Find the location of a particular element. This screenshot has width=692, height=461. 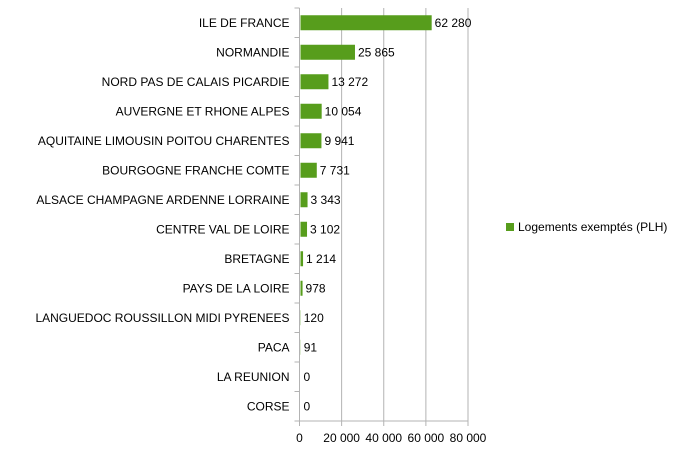

category-label: NORD PAS DE CALAIS PICARDIE is located at coordinates (196, 82).